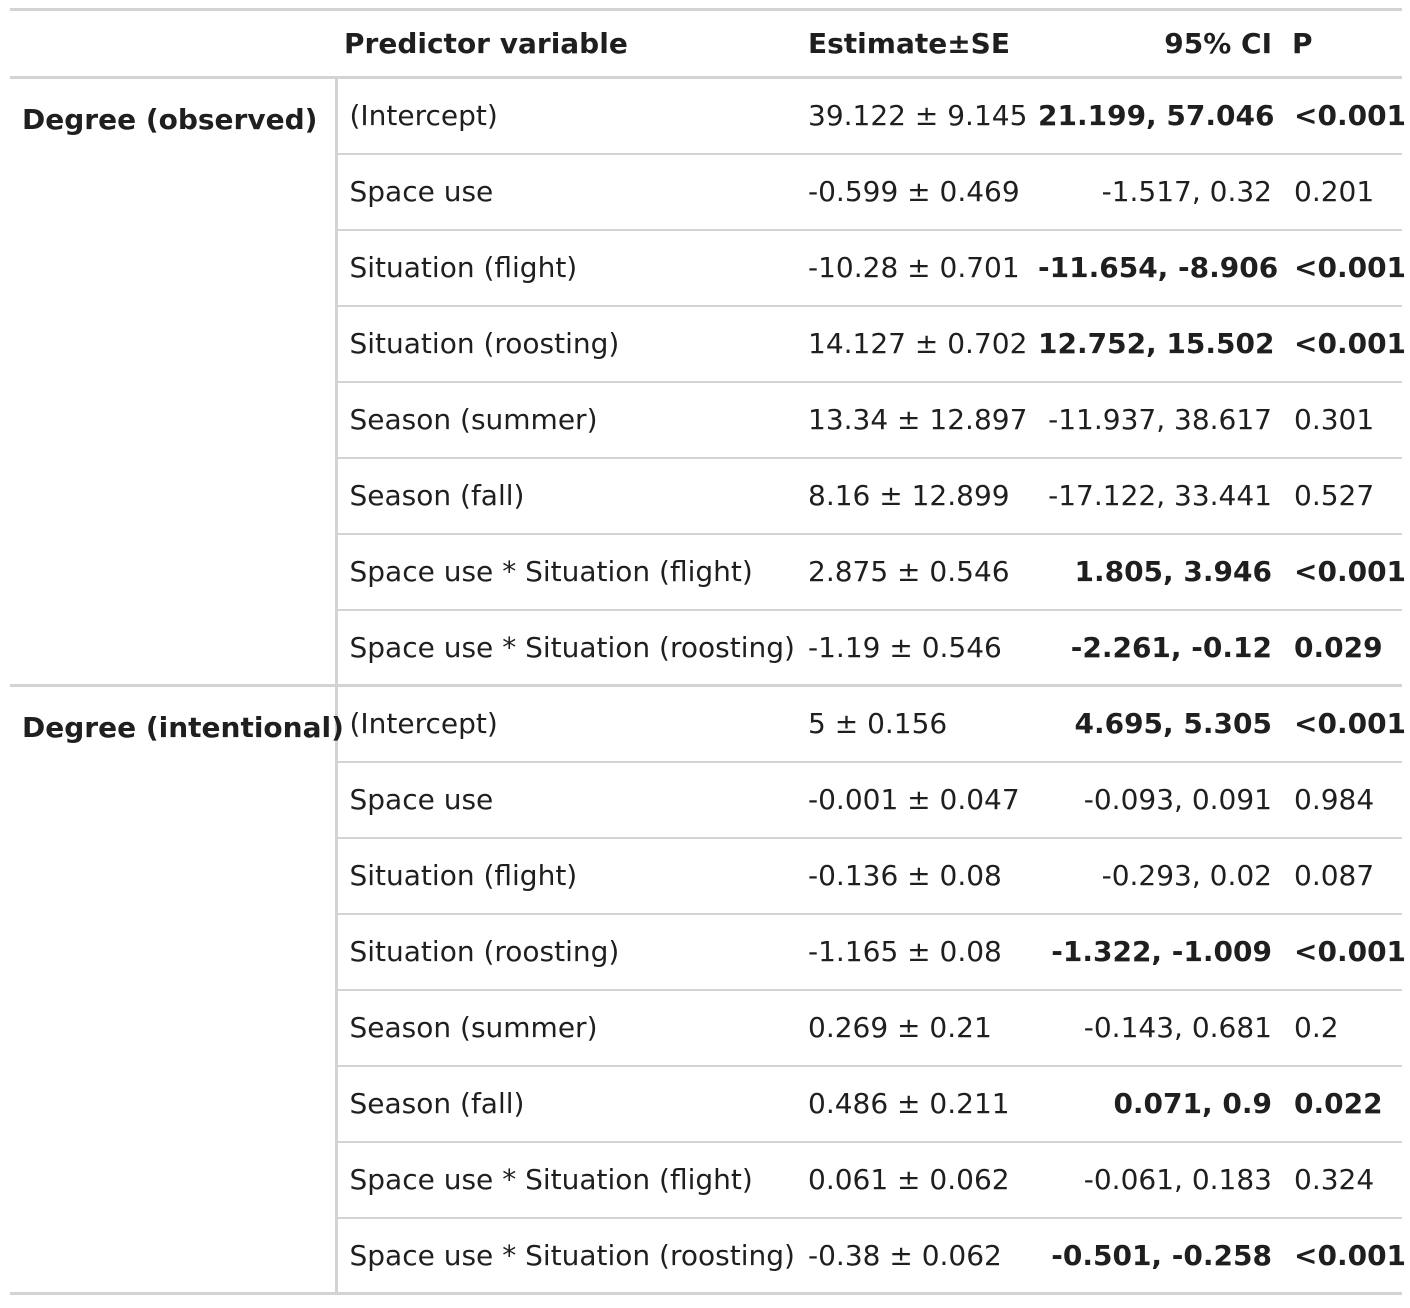 This screenshot has width=1410, height=1308. Describe the element at coordinates (1157, 800) in the screenshot. I see `ci-cell: -0.093, 0.091` at that location.